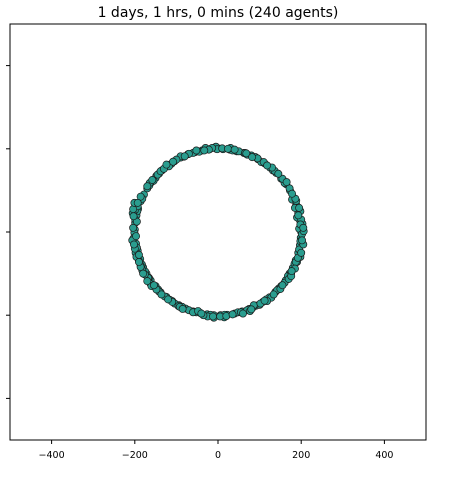  I want to click on x-tick-label: −400, so click(52, 455).